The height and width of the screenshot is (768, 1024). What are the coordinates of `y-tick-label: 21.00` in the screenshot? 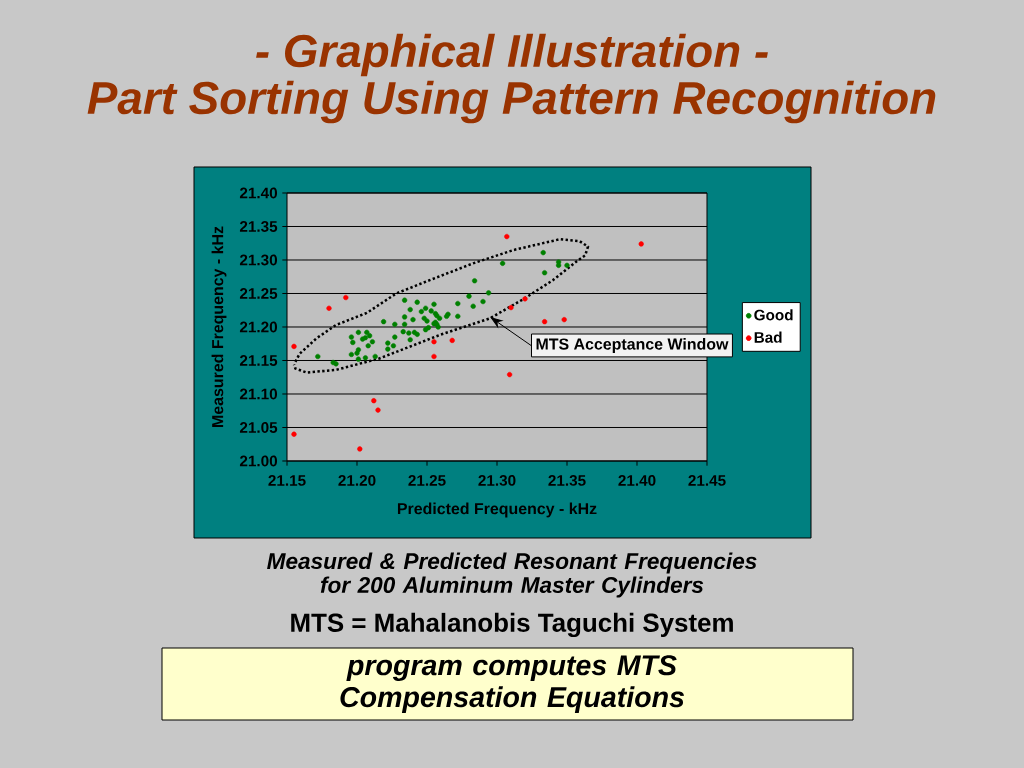 It's located at (258, 461).